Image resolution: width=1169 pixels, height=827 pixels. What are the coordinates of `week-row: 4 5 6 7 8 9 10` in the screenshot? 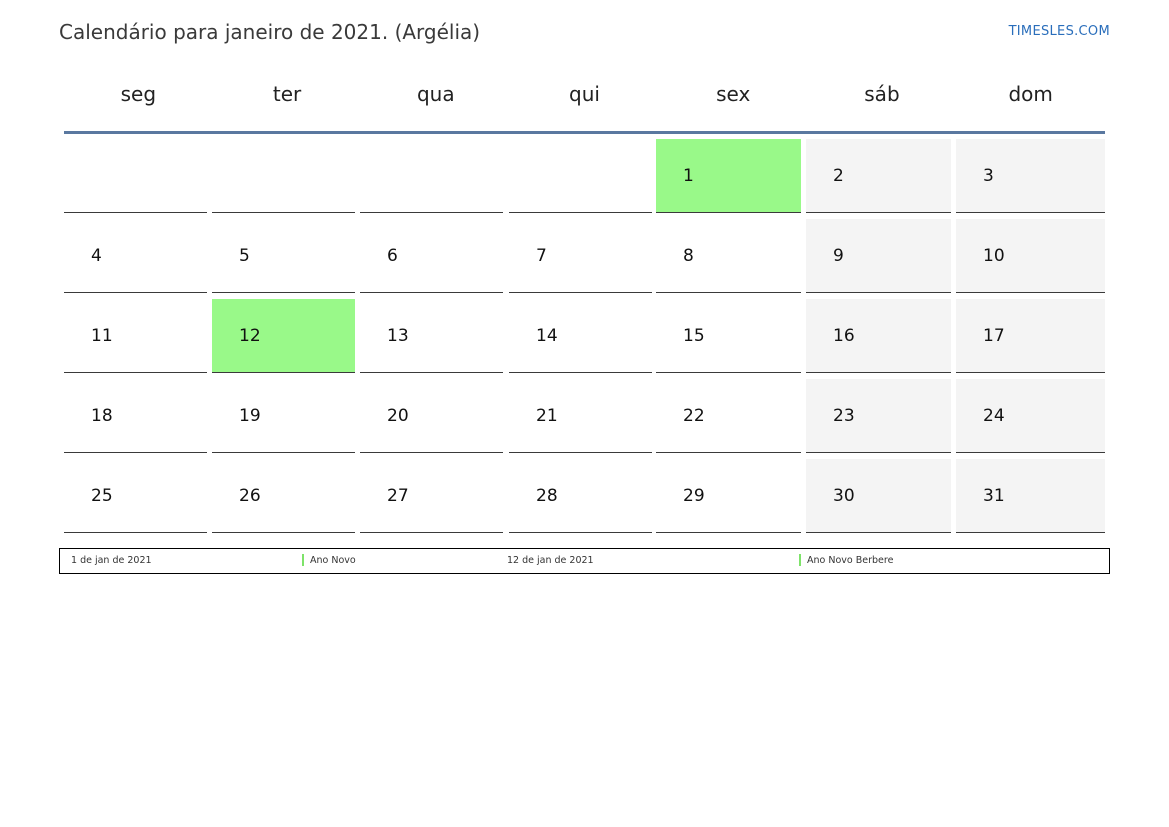 It's located at (586, 259).